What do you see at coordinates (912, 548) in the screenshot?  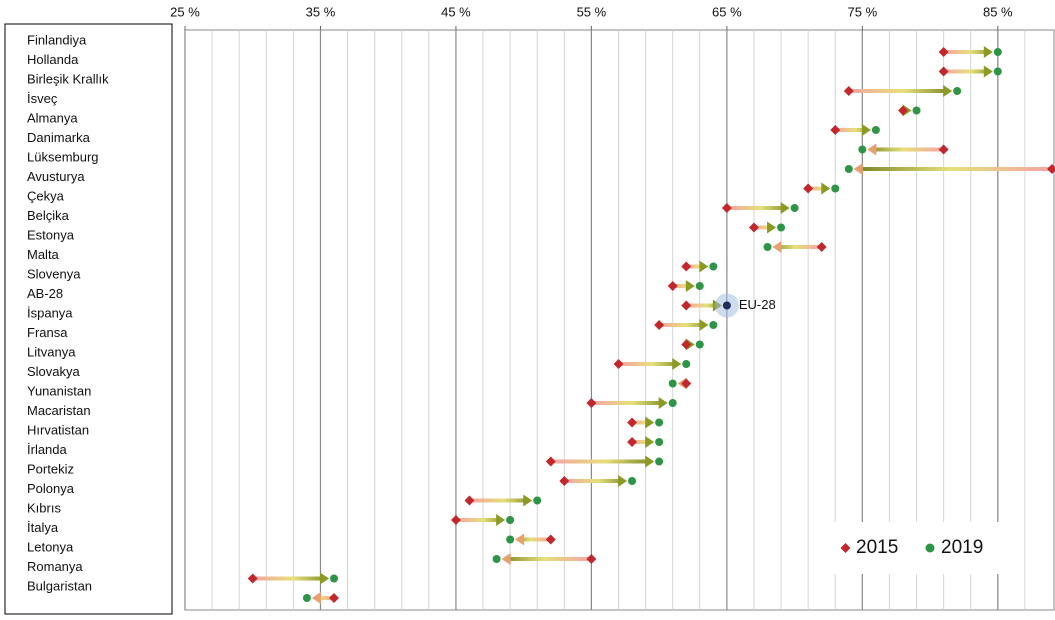 I see `legend-box` at bounding box center [912, 548].